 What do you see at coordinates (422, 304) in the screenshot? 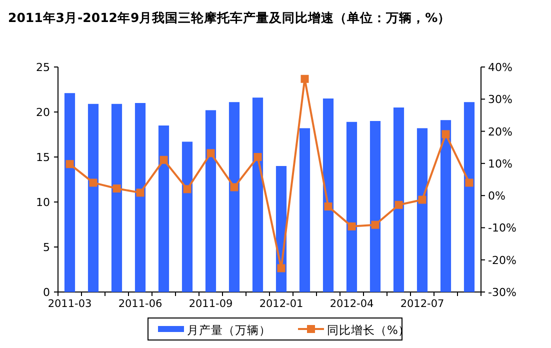
I see `x-tick-label: 2012-07` at bounding box center [422, 304].